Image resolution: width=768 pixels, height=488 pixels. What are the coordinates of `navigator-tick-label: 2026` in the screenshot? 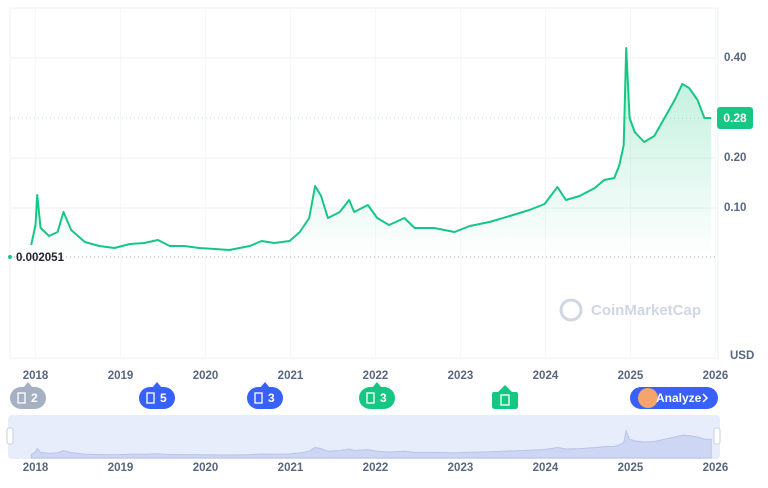 It's located at (716, 468).